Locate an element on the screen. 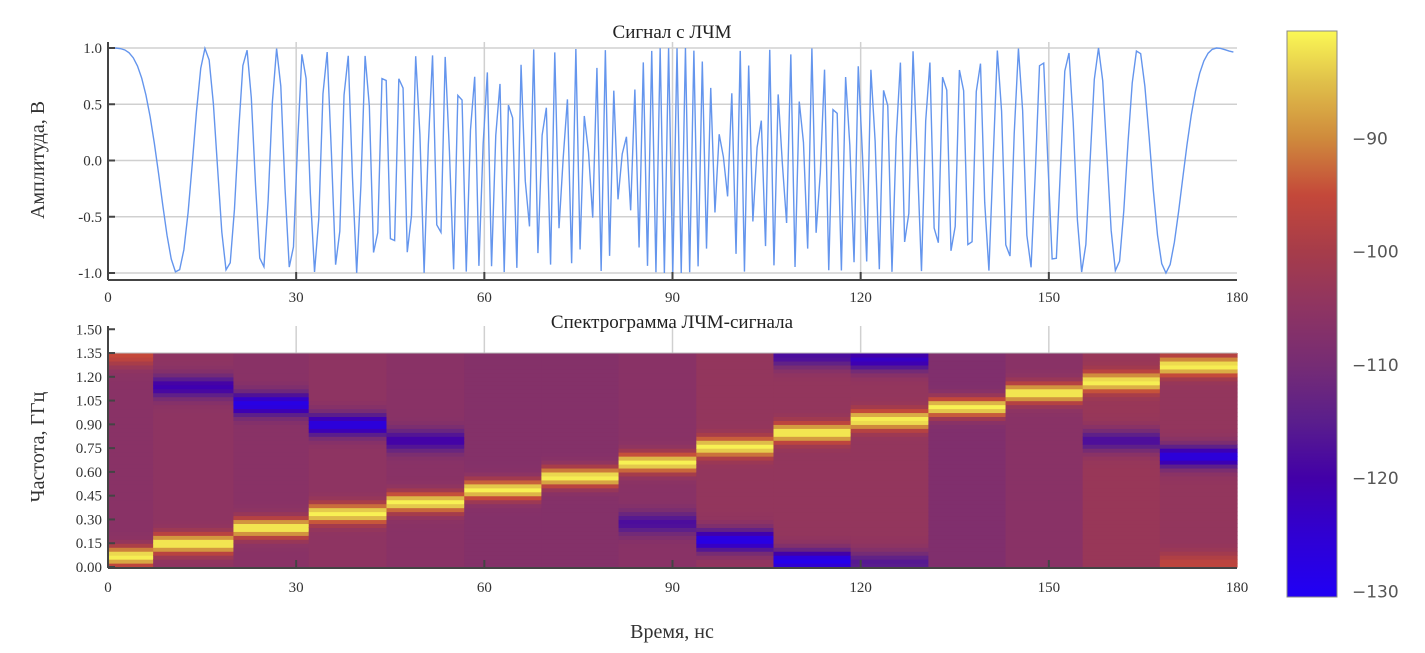  spectrogram-xtick-label: 180 is located at coordinates (1237, 588).